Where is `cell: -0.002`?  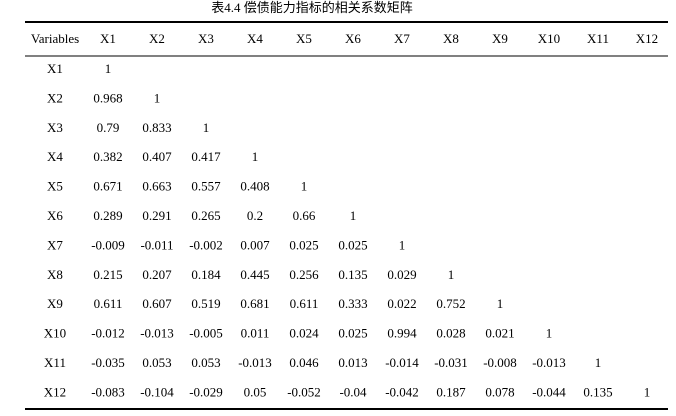
cell: -0.002 is located at coordinates (206, 244).